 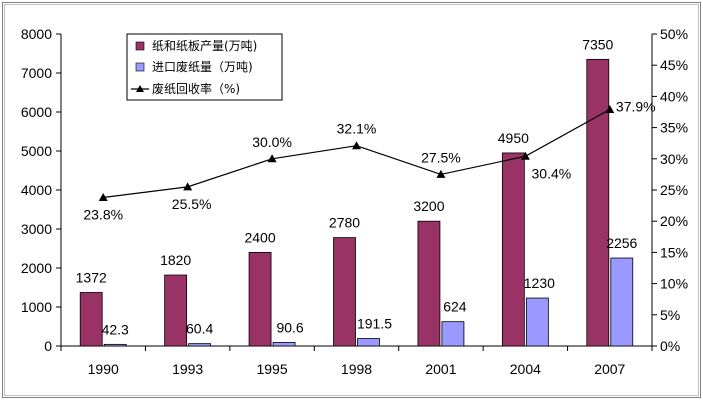 I want to click on x-tick-label: 2007, so click(x=609, y=369).